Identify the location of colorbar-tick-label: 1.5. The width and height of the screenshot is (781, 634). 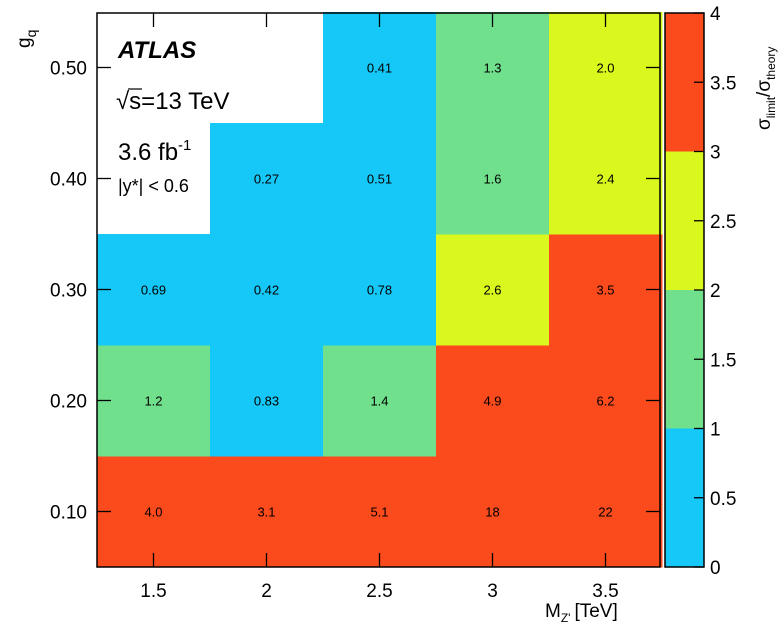
(723, 360).